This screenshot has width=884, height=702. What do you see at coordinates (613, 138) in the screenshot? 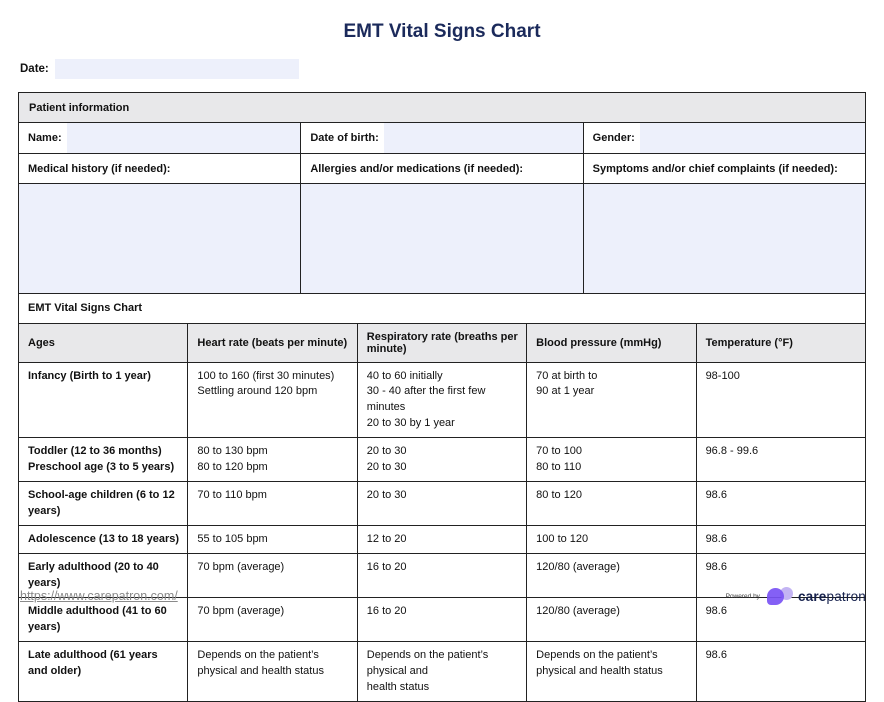
I see `gender-label: Gender:` at bounding box center [613, 138].